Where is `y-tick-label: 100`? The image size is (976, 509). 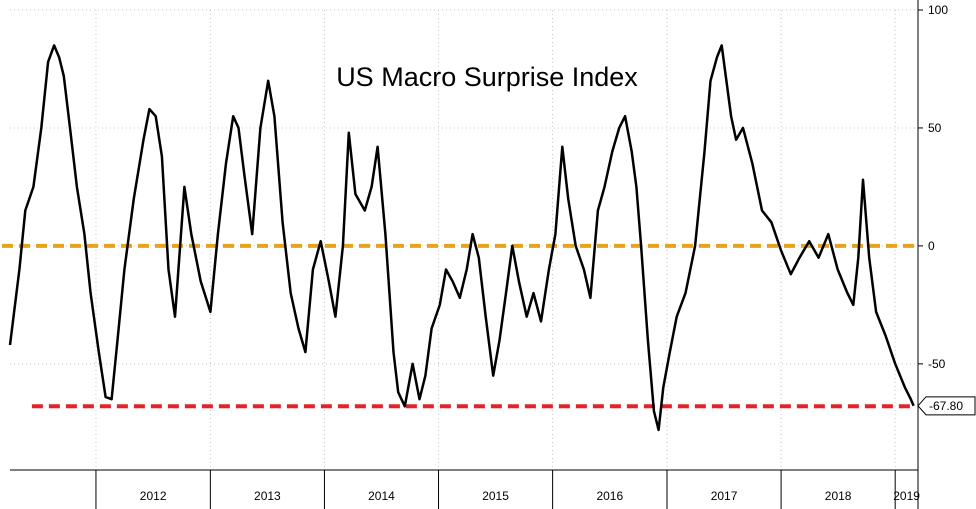
y-tick-label: 100 is located at coordinates (938, 10).